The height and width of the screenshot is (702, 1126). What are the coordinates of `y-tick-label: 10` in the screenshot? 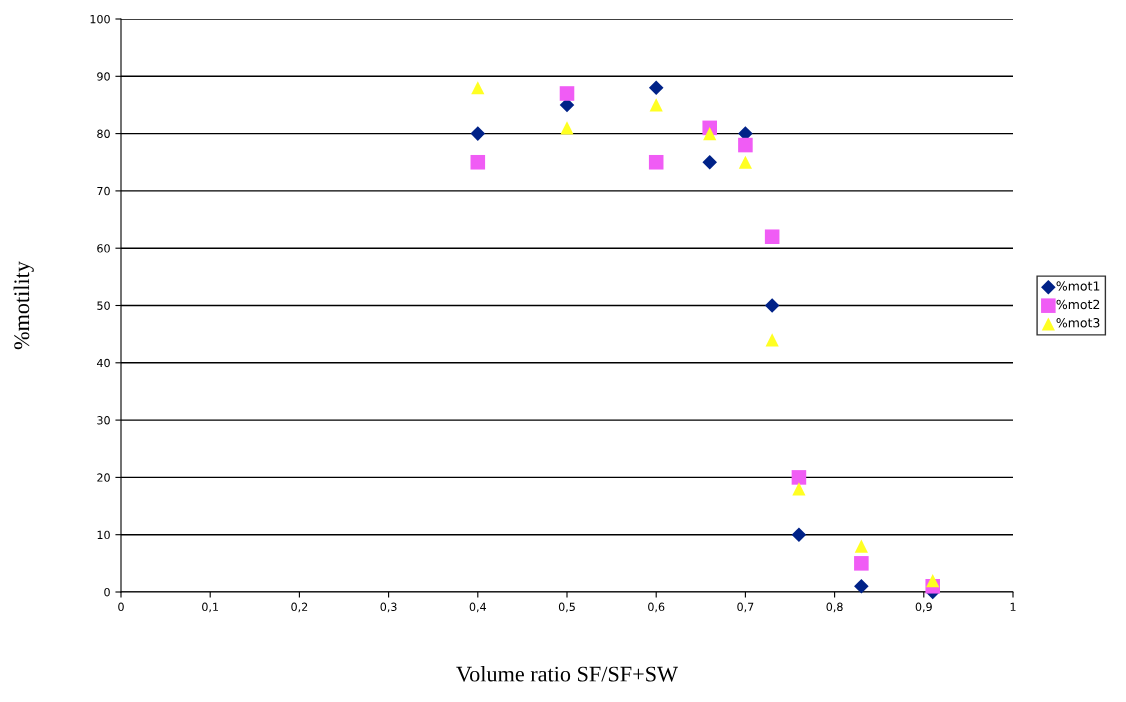 It's located at (103, 535).